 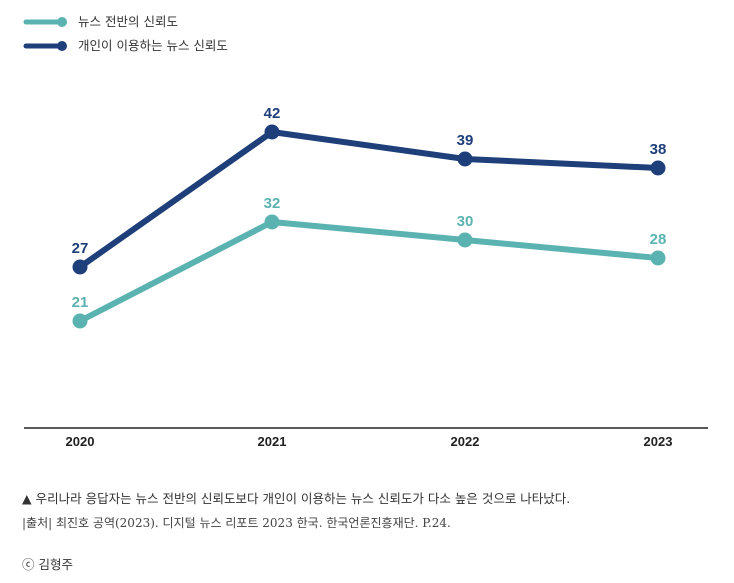 What do you see at coordinates (128, 21) in the screenshot?
I see `legend-label: 뉴스 전반의 신뢰도` at bounding box center [128, 21].